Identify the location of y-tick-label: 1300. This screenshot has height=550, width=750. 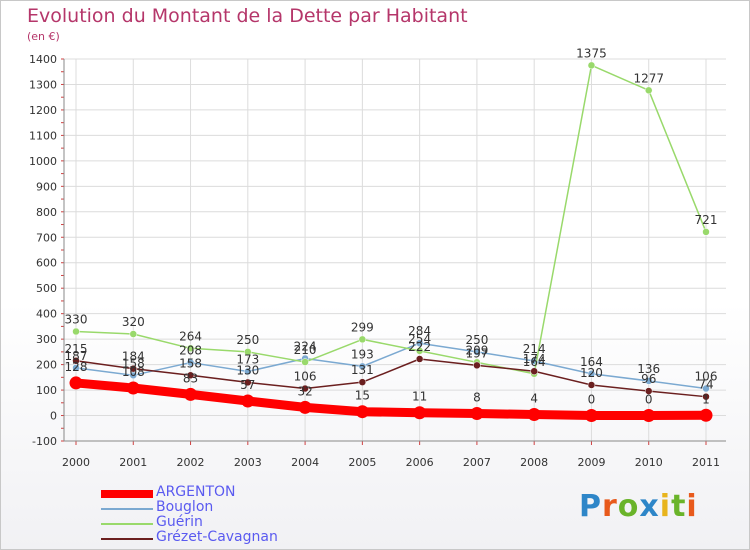
(43, 84).